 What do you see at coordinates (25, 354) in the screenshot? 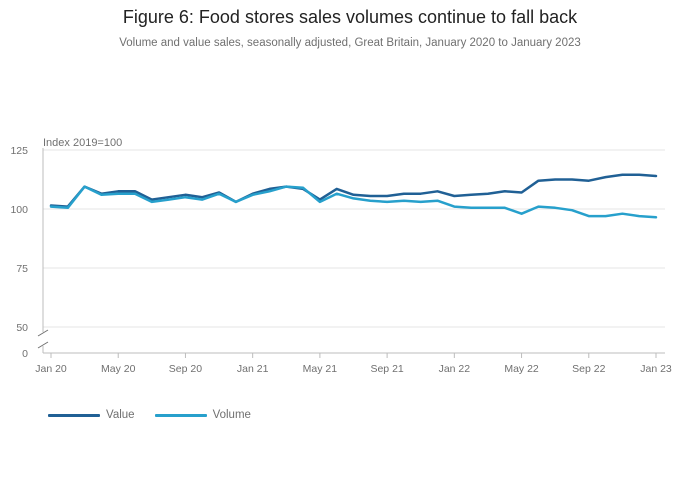
I see `y-tick-label: 0` at bounding box center [25, 354].